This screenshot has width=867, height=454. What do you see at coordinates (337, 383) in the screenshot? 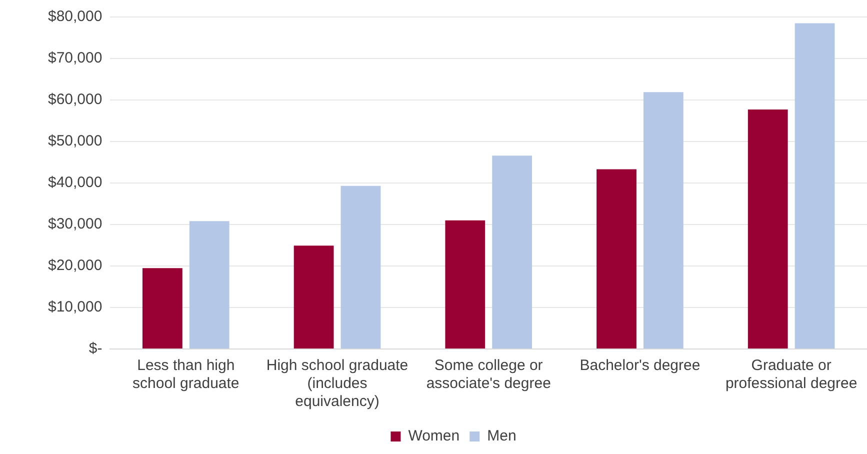
I see `x-tick-label: High school graduate (includes equivalency)` at bounding box center [337, 383].